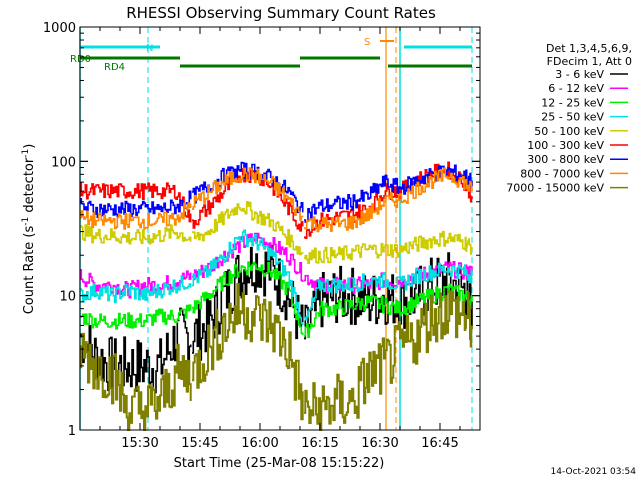 The width and height of the screenshot is (640, 480). Describe the element at coordinates (576, 88) in the screenshot. I see `legend-label: 6 - 12 keV` at that location.